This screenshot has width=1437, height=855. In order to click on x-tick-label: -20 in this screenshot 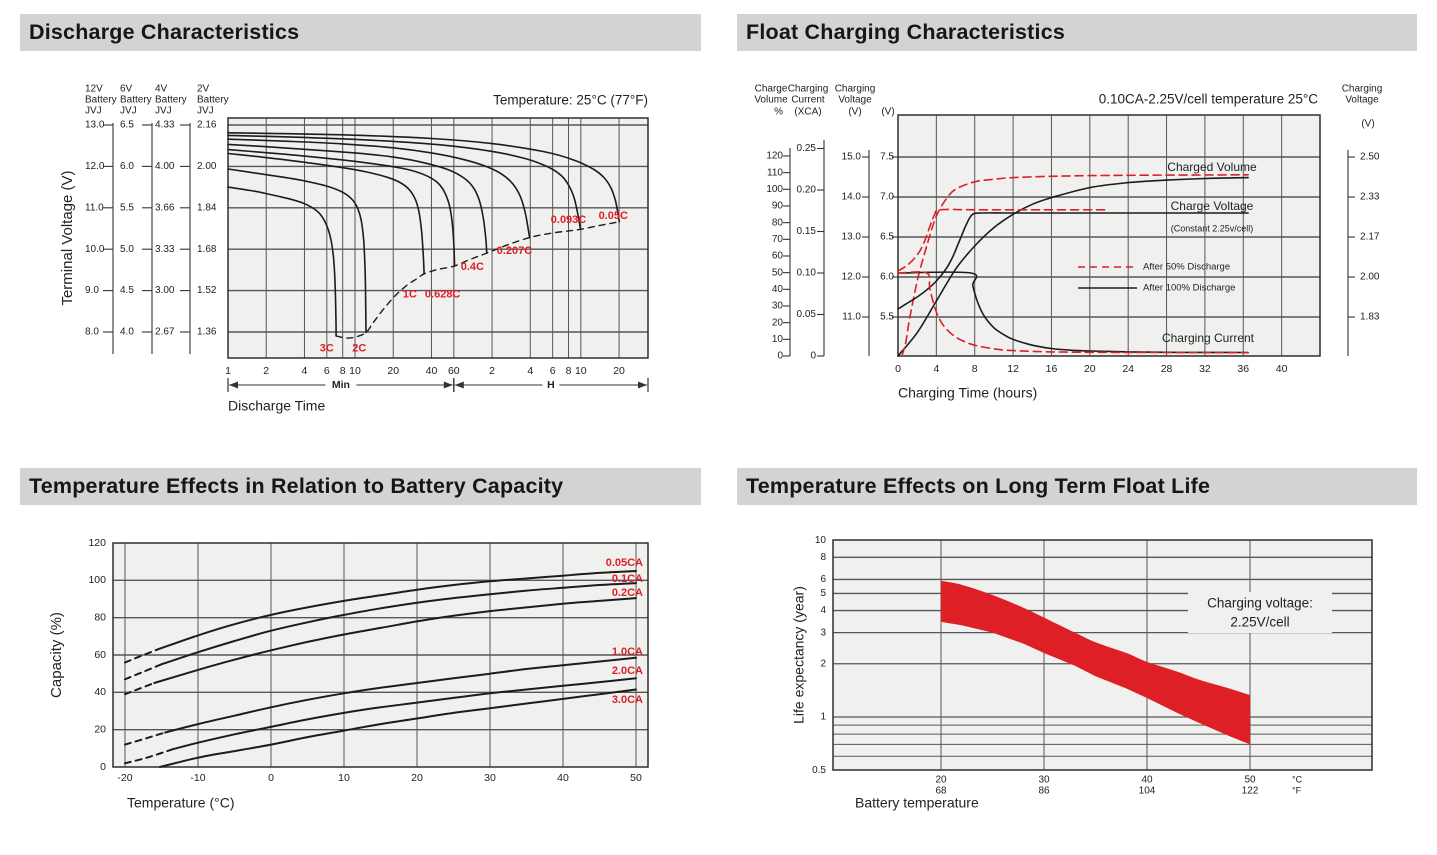, I will do `click(124, 778)`.